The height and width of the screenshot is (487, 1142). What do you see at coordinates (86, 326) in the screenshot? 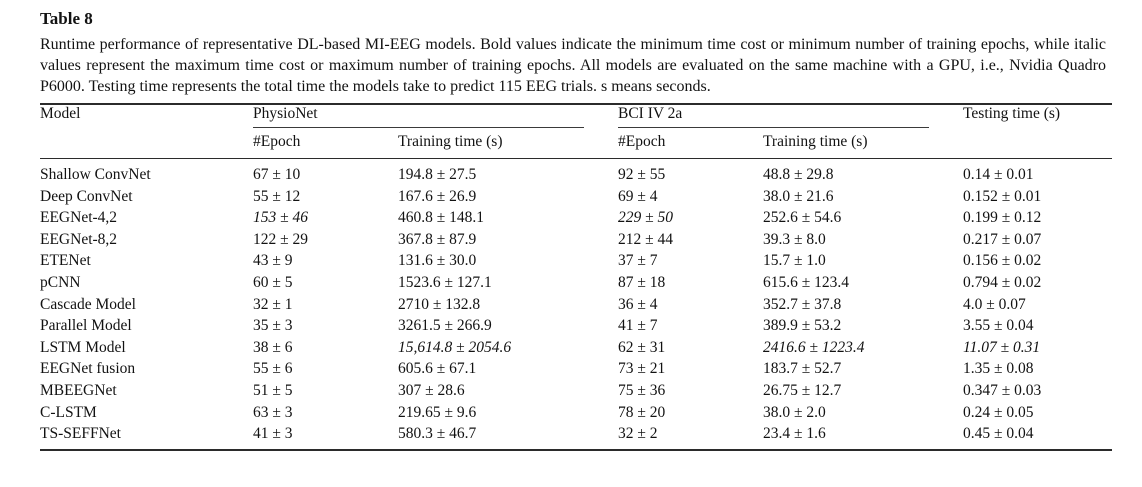
I see `model-name-cell: Parallel Model` at bounding box center [86, 326].